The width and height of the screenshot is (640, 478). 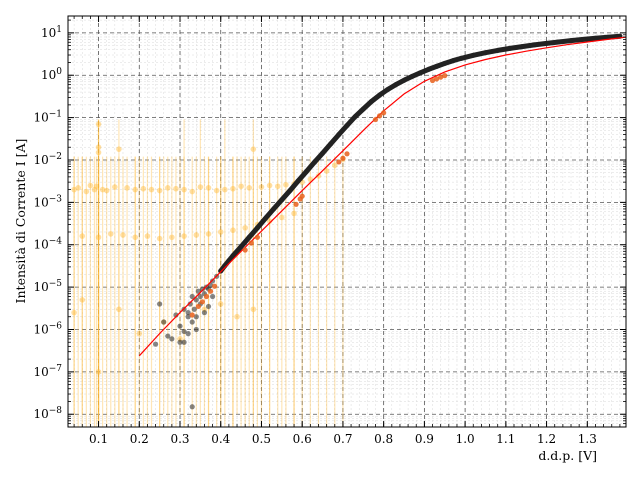 What do you see at coordinates (47, 159) in the screenshot?
I see `y-tick-label: 10⁻²` at bounding box center [47, 159].